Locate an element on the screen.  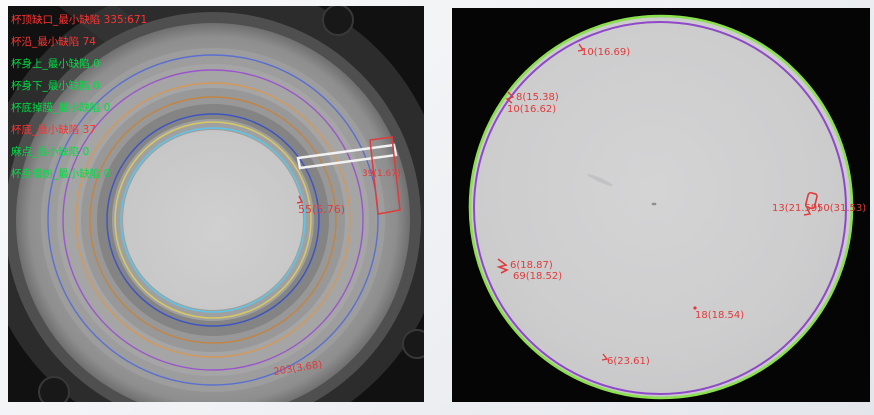
defect-label: 18(18.54) is located at coordinates (719, 315).